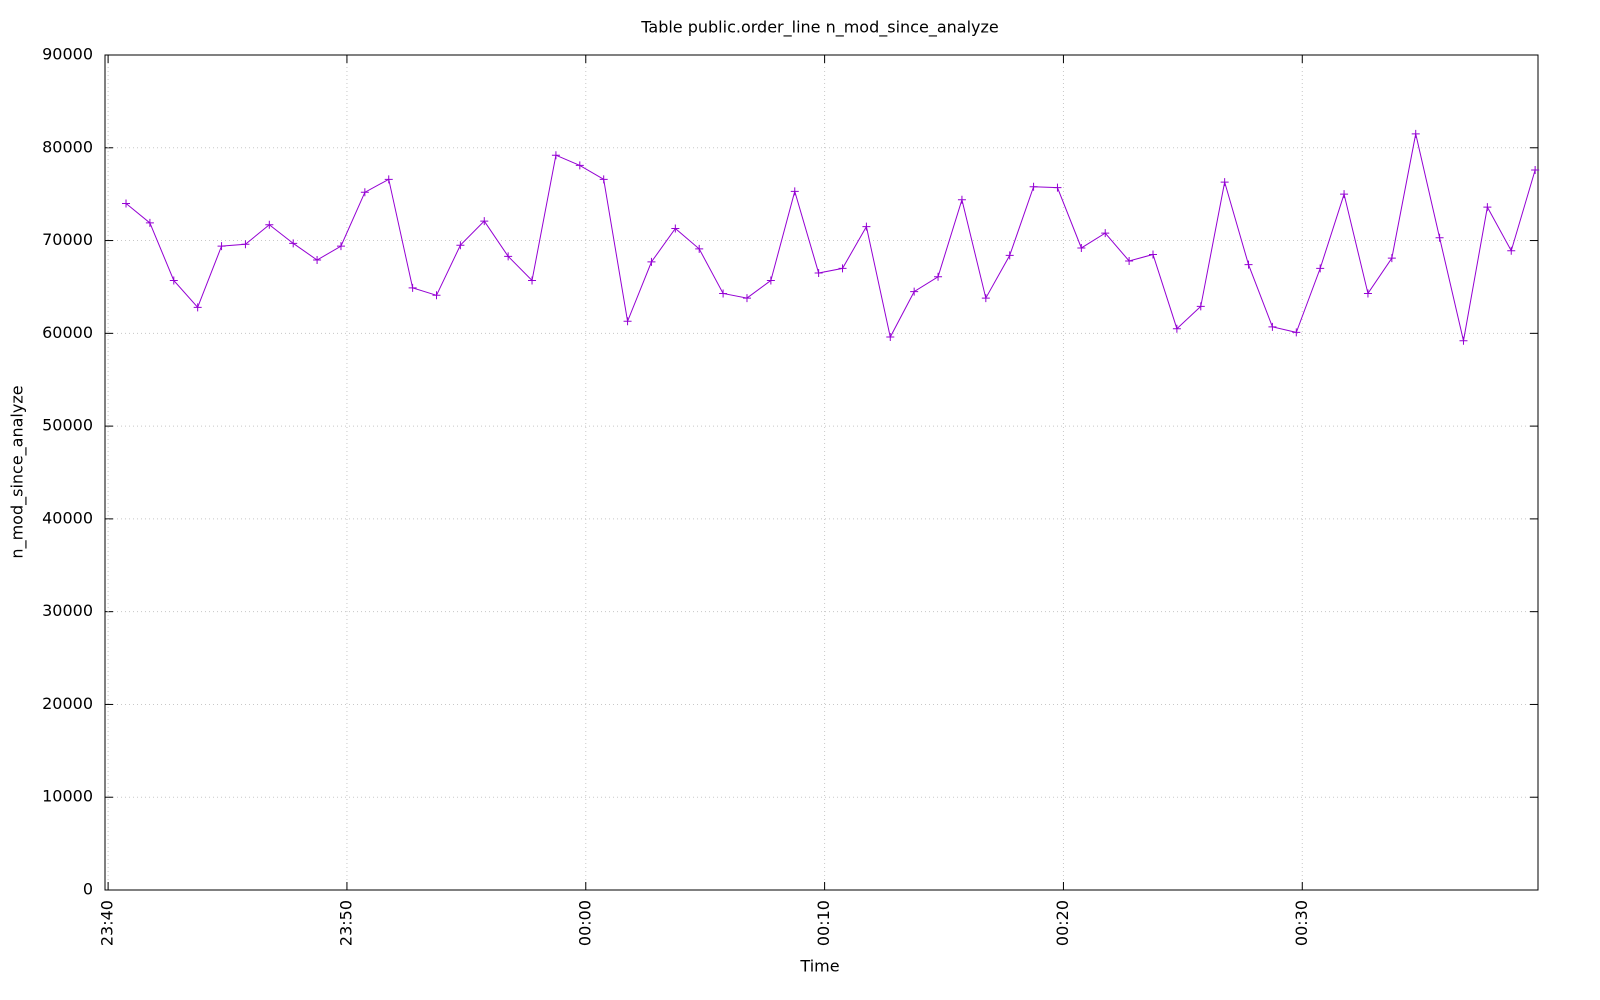 This screenshot has width=1600, height=1000. Describe the element at coordinates (67, 796) in the screenshot. I see `y-tick-label: 10000` at that location.